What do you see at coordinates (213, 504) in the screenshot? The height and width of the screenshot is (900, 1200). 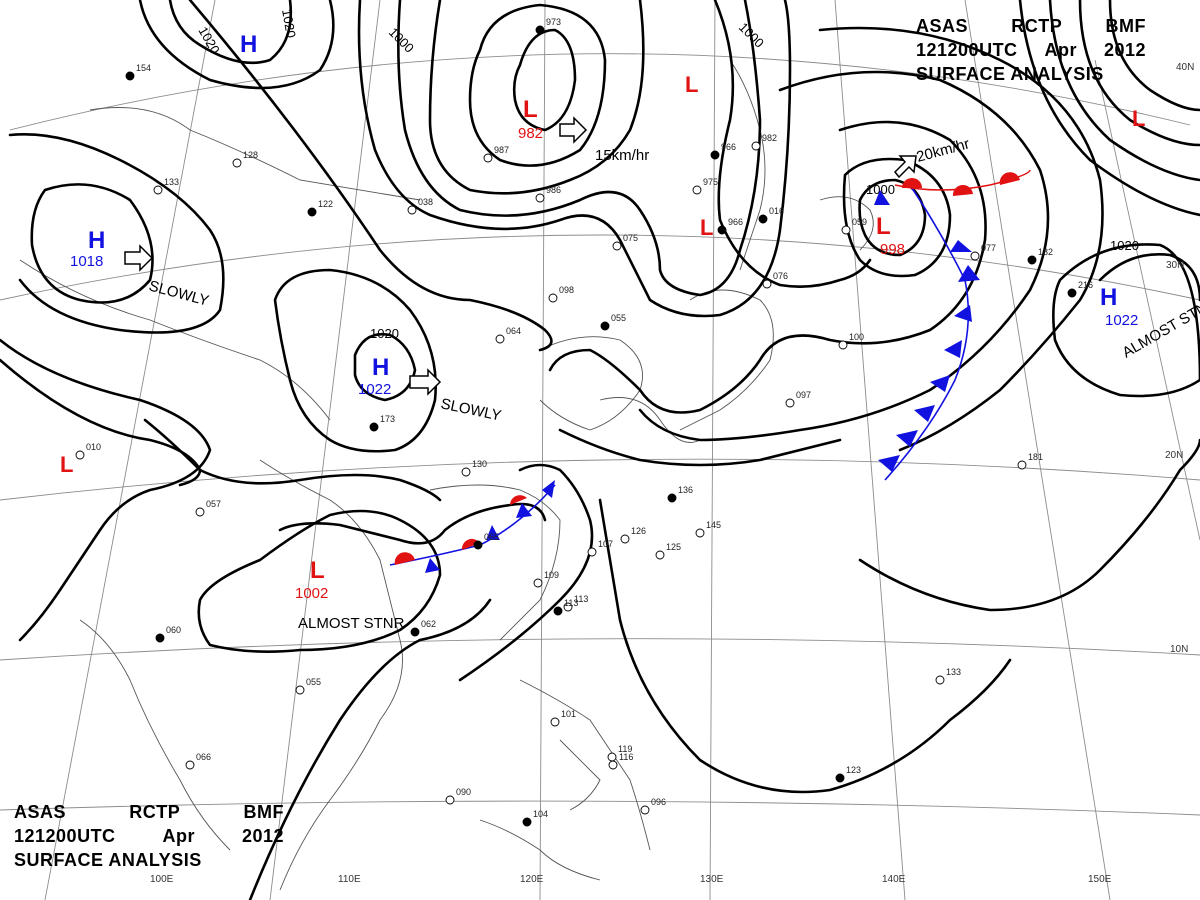 I see `station-pressure-value: 057` at bounding box center [213, 504].